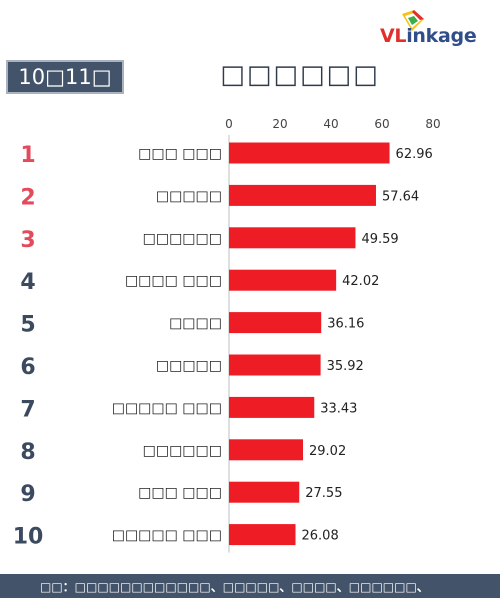  Describe the element at coordinates (173, 281) in the screenshot. I see `category-label: □□□□ □□□` at that location.